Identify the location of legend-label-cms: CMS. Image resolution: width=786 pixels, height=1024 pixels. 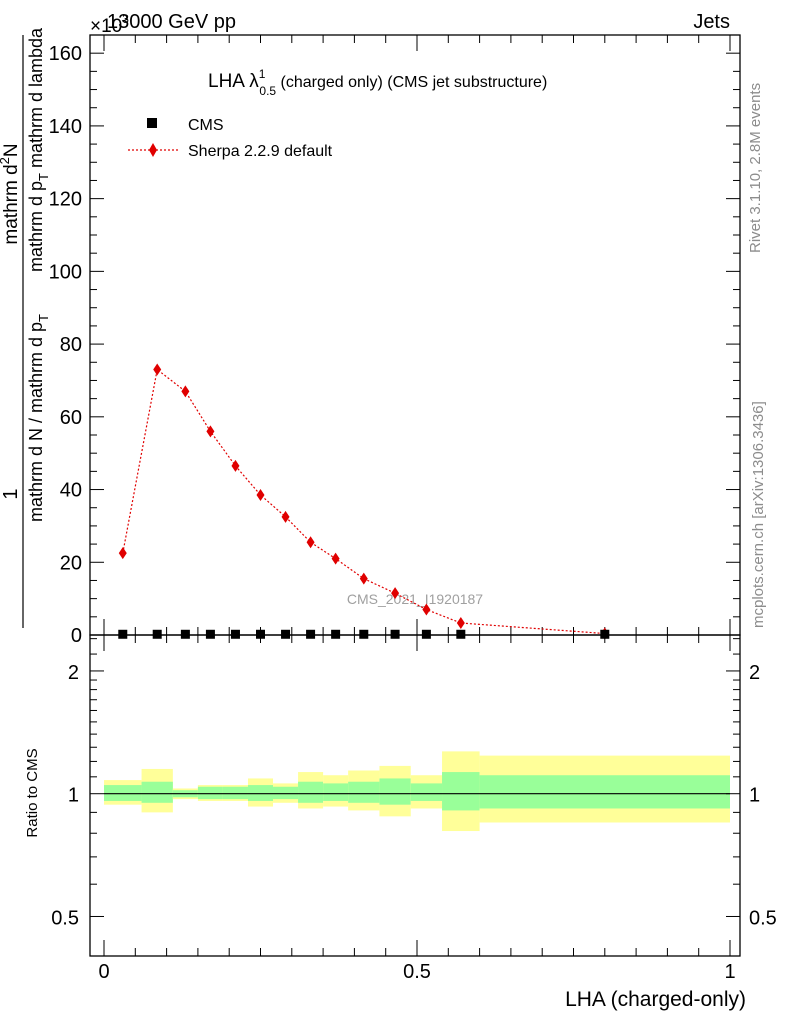
(206, 125).